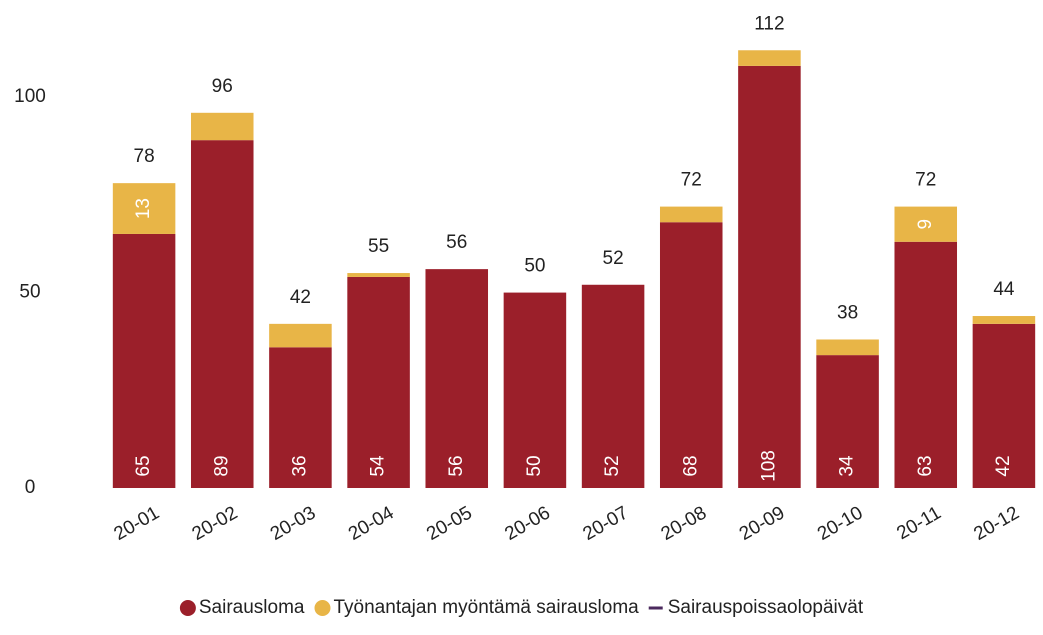  What do you see at coordinates (136, 523) in the screenshot?
I see `x-tick-label: 20-01` at bounding box center [136, 523].